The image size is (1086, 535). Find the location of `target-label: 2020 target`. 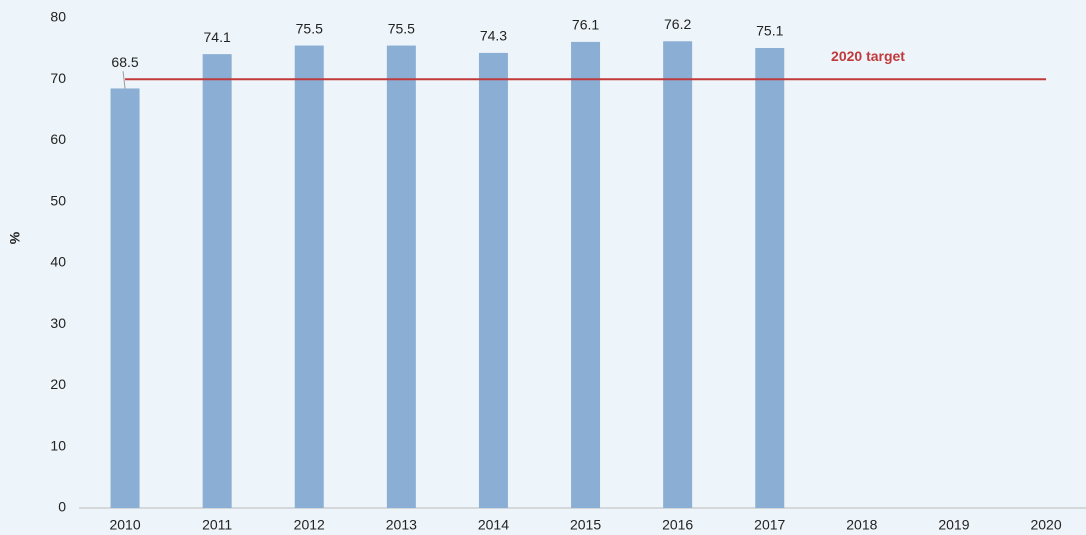

target-label: 2020 target is located at coordinates (868, 56).